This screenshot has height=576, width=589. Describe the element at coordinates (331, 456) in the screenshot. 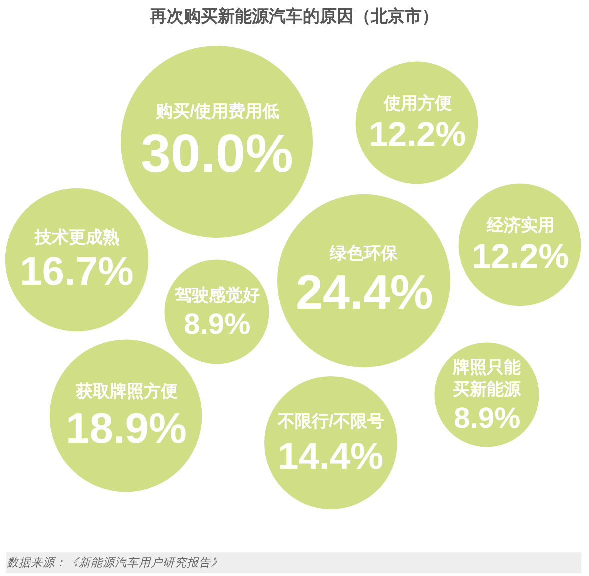

I see `data-label: 14.4%` at that location.